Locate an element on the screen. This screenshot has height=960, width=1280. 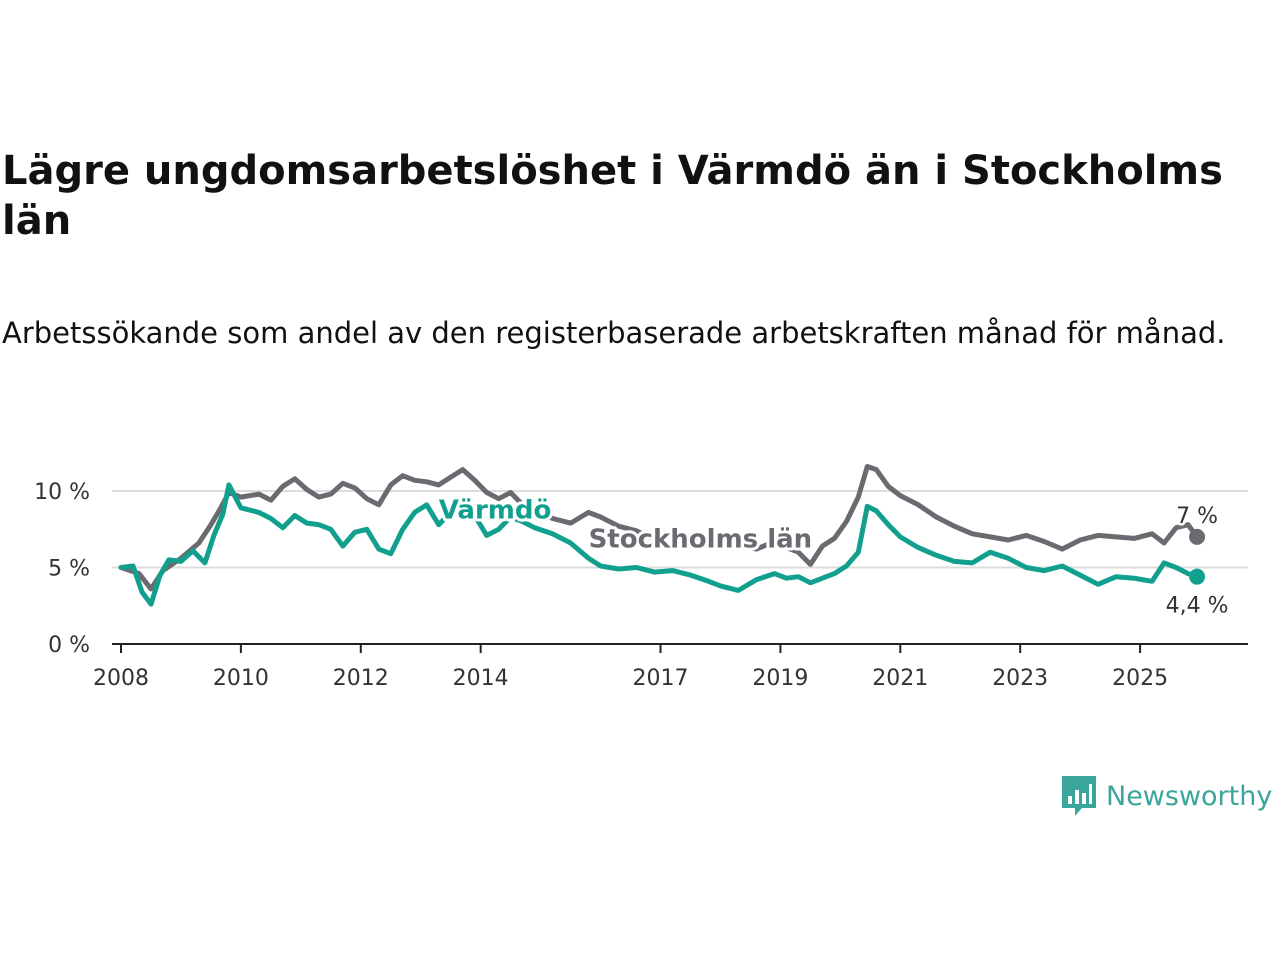
x-tick-label: 2023 is located at coordinates (1020, 678).